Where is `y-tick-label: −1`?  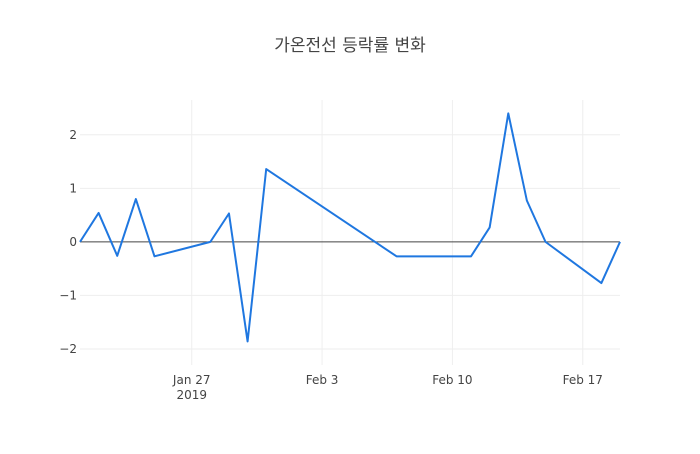 y-tick-label: −1 is located at coordinates (68, 295).